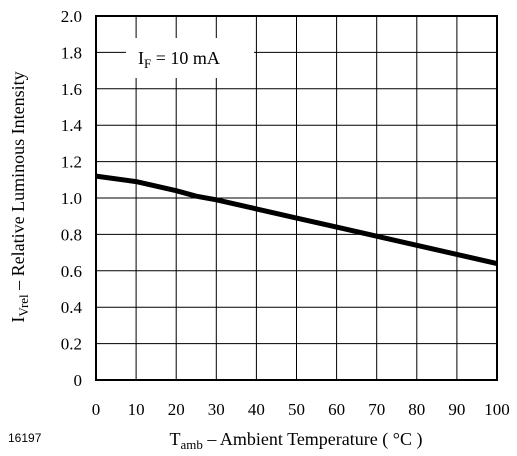 The image size is (517, 456). Describe the element at coordinates (179, 59) in the screenshot. I see `annotation-label: IF = 10 mA` at that location.